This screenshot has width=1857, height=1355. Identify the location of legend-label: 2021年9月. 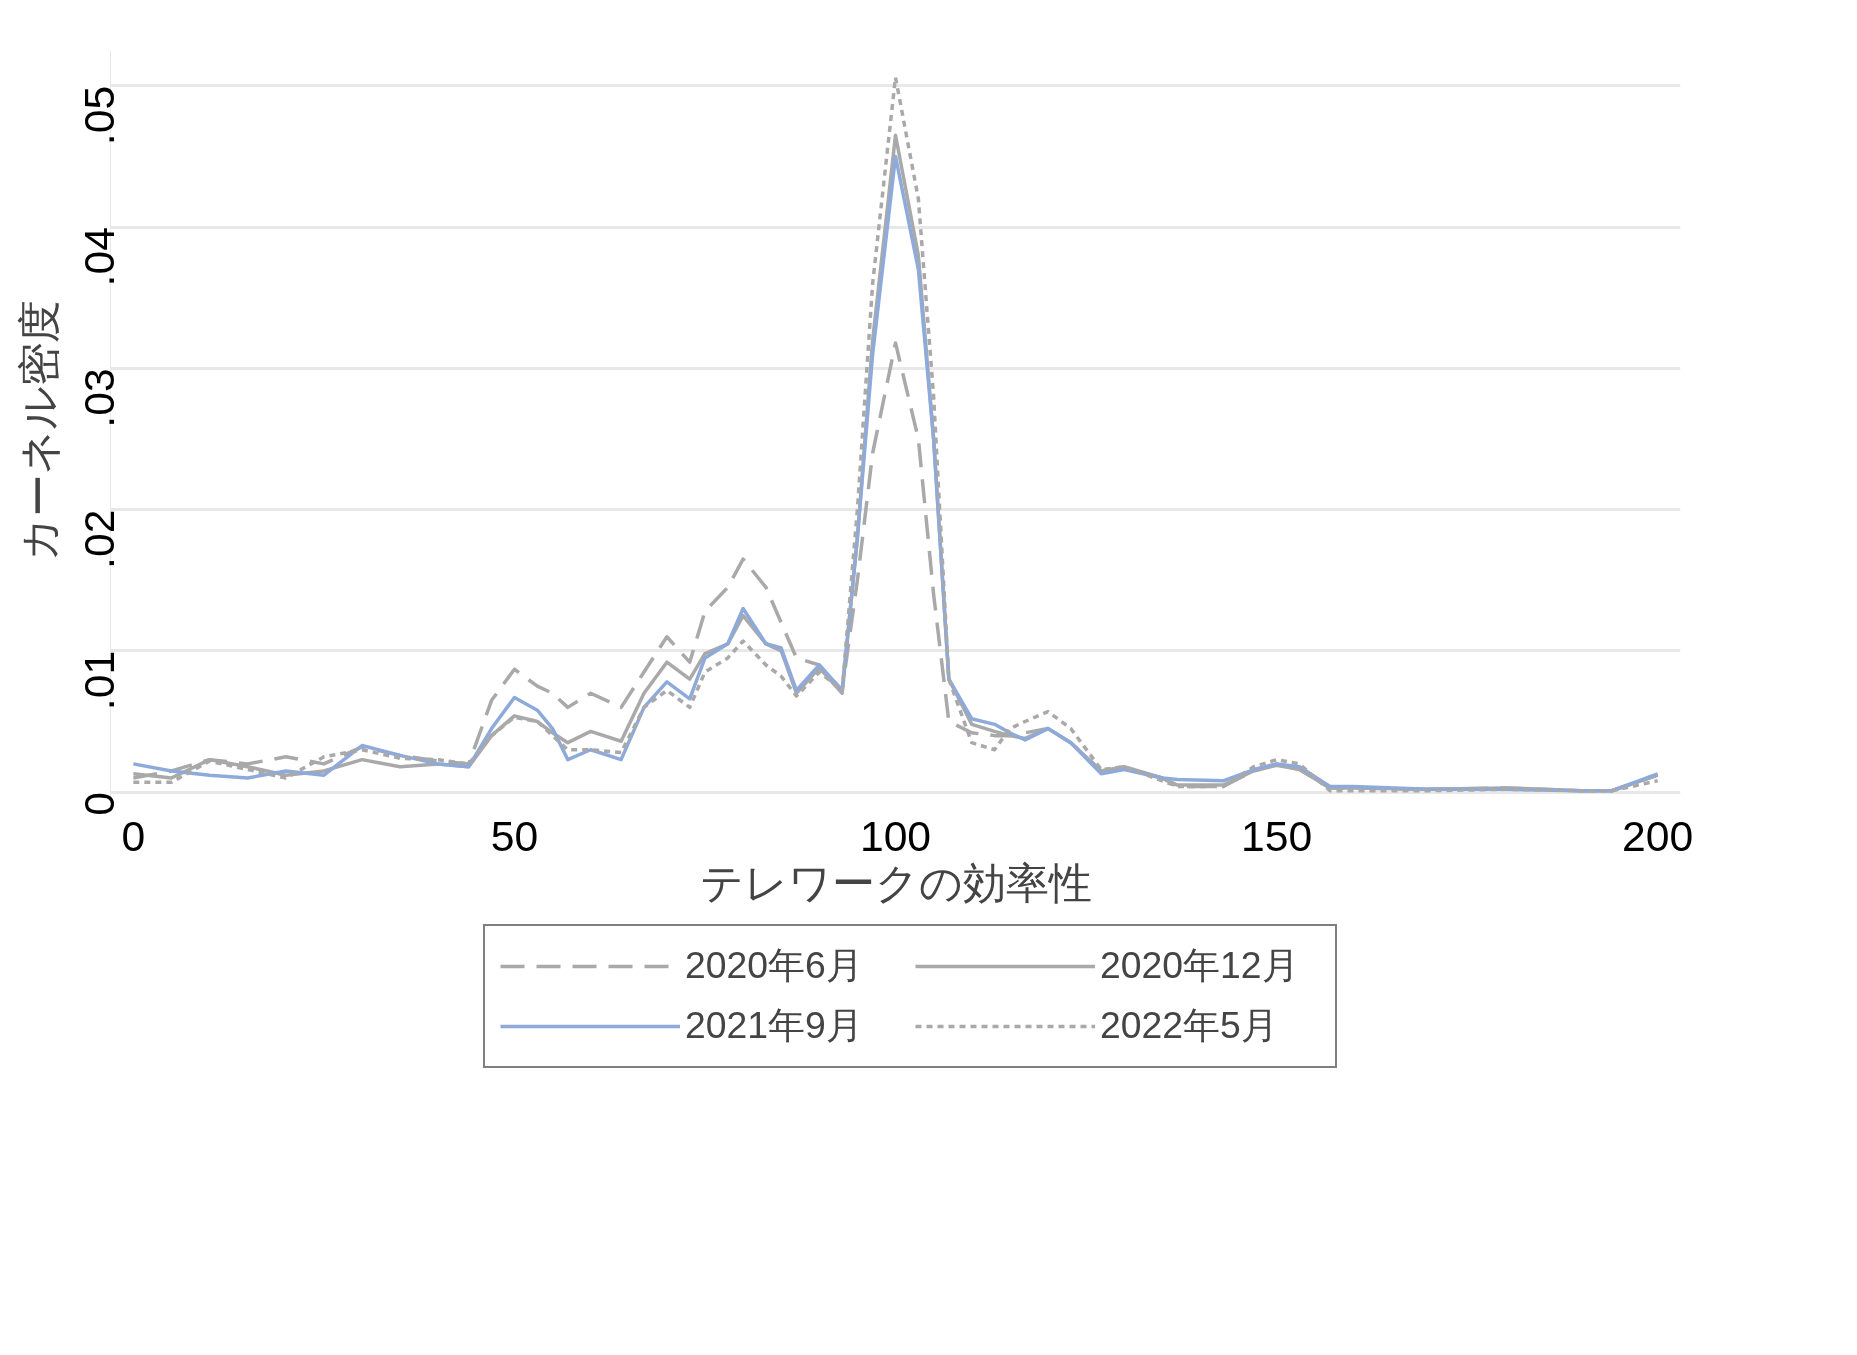
(774, 1025).